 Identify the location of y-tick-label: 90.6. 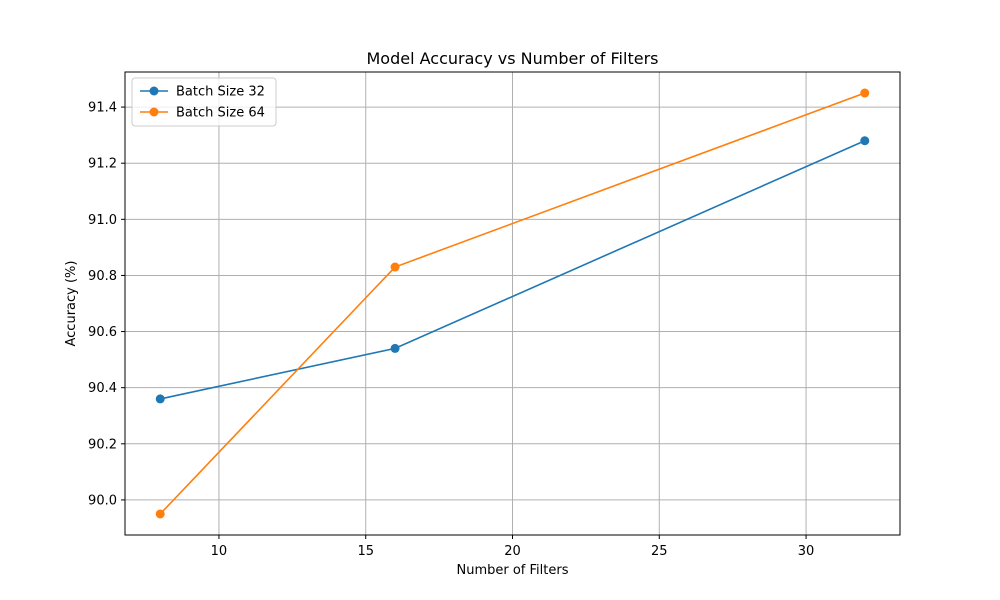
(102, 332).